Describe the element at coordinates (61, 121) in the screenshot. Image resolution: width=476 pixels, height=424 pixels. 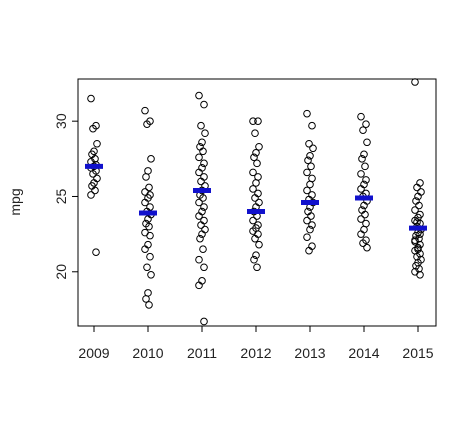
I see `y-tick-label: 30` at that location.